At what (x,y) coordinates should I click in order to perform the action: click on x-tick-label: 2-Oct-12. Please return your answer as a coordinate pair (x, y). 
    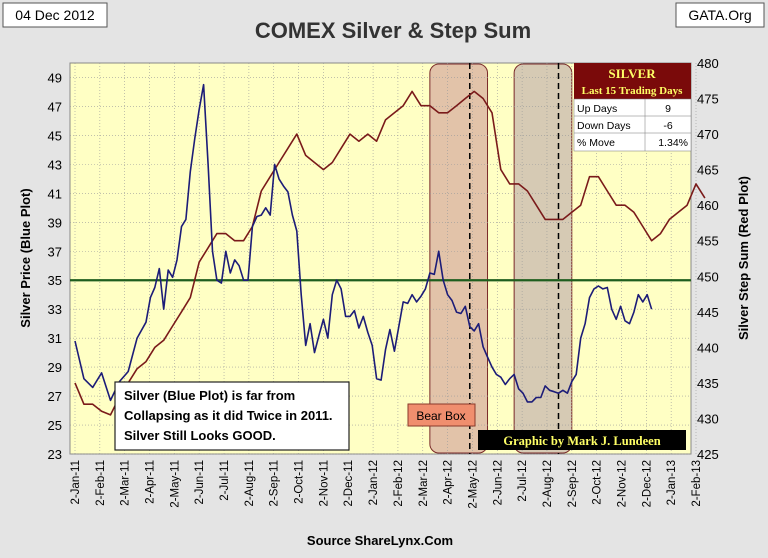
    Looking at the image, I should click on (598, 482).